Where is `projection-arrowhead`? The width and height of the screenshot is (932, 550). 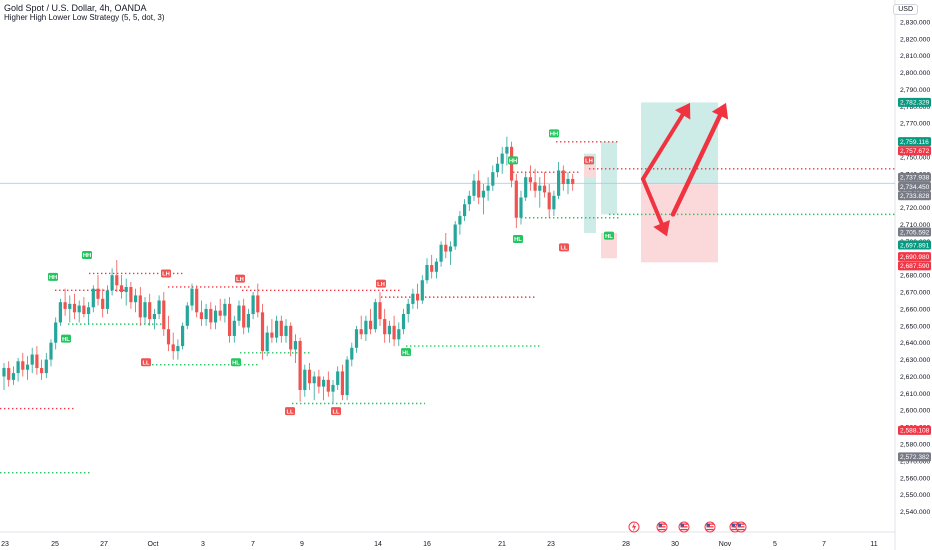 projection-arrowhead is located at coordinates (682, 111).